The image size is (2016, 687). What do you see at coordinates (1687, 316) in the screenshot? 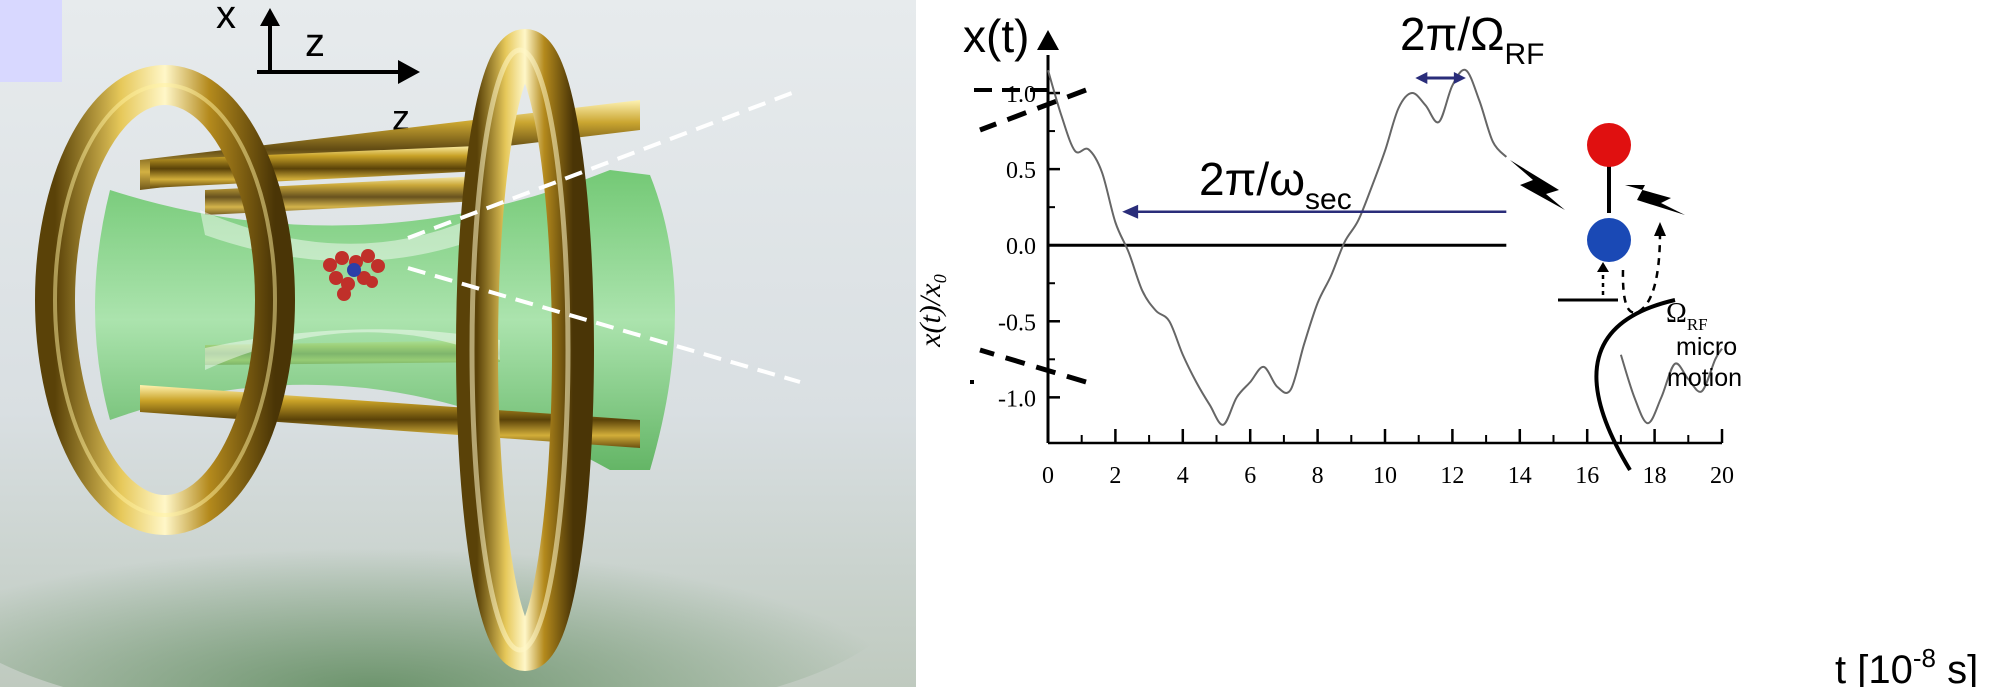
I see `inset-rf-label: ΩRF` at bounding box center [1687, 316].